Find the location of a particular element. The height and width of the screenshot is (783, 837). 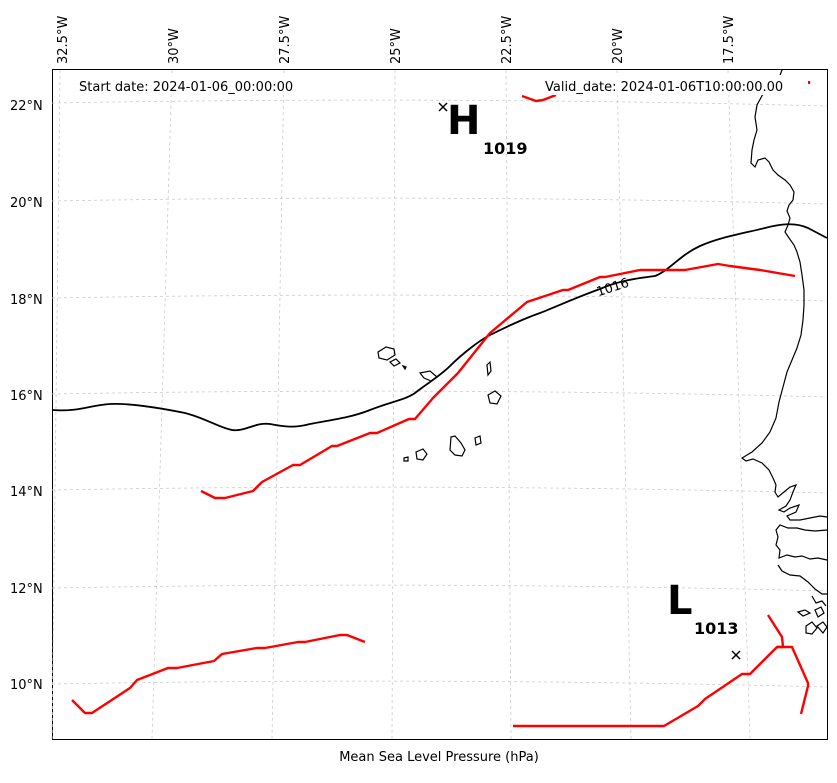

lat-tick: 18°N is located at coordinates (26, 300).